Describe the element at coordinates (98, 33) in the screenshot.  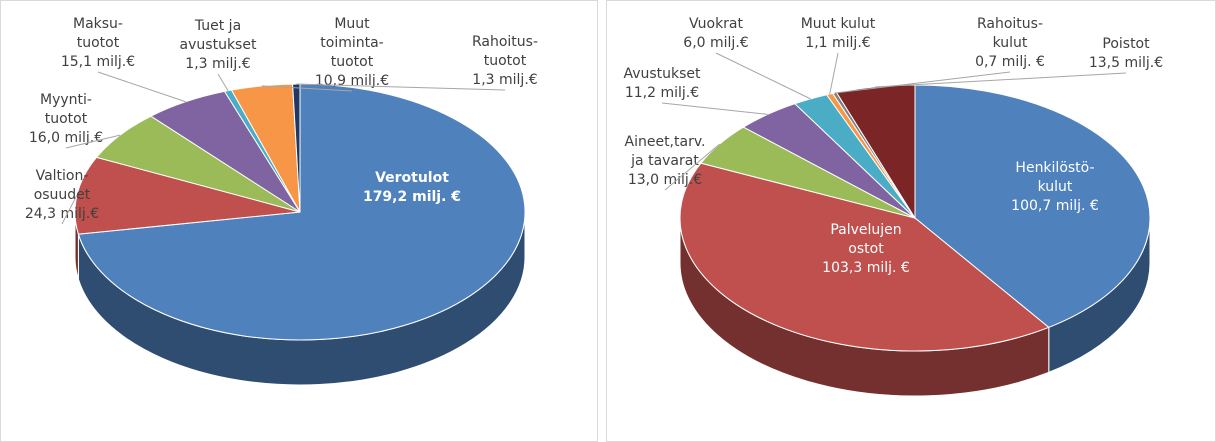
I see `slice-label: Maksu-tuotot` at that location.